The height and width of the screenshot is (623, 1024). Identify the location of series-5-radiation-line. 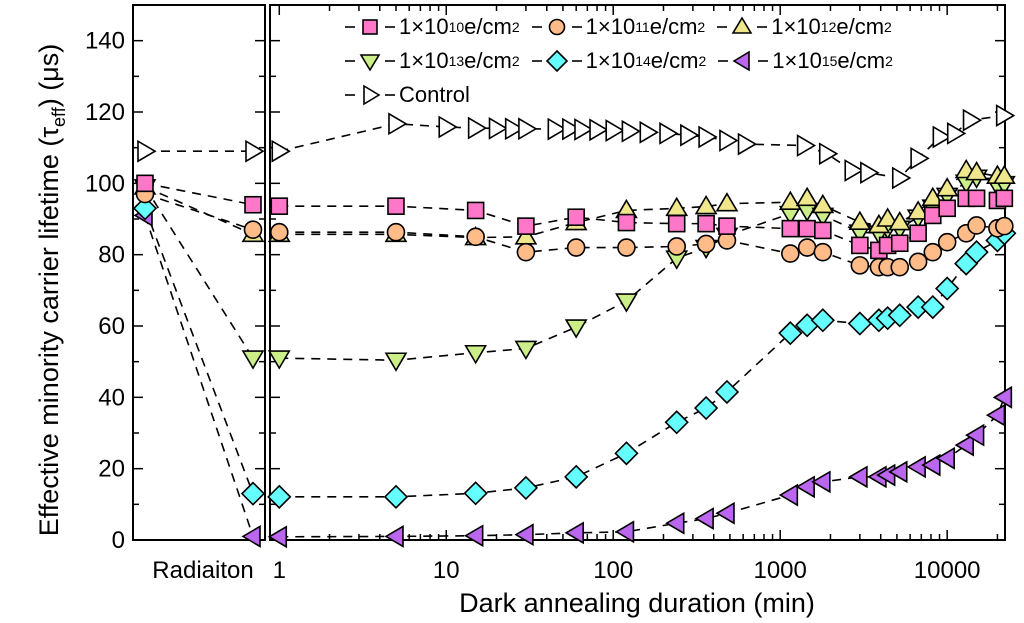
(199, 376).